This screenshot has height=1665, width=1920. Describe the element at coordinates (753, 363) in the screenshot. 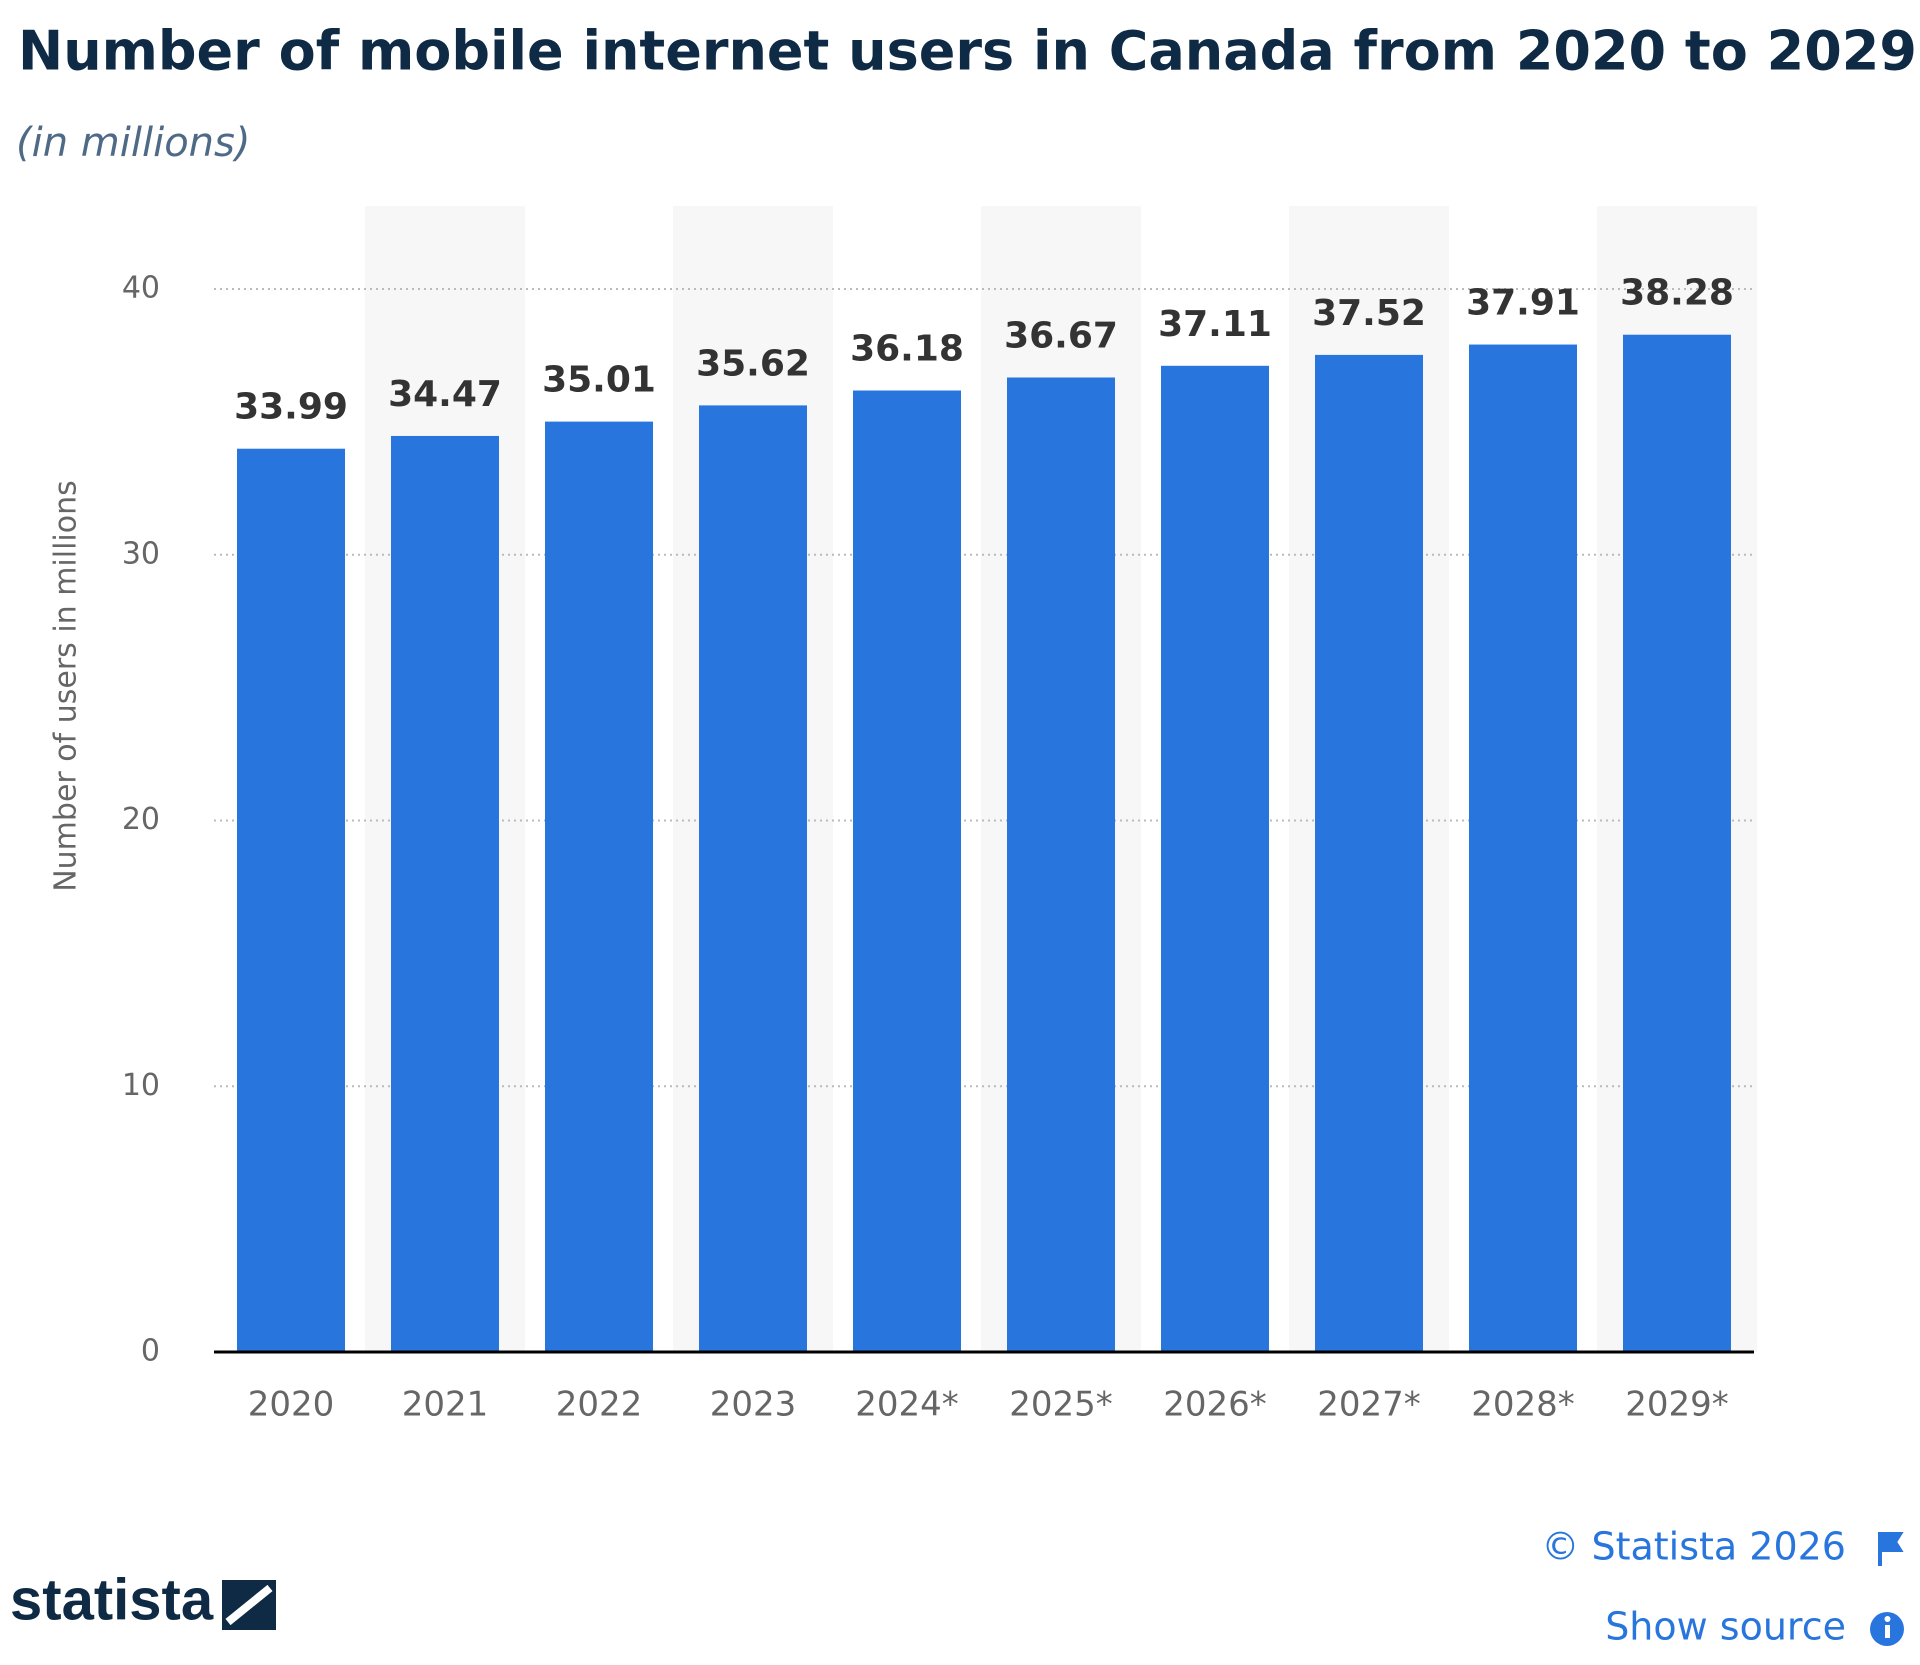

I see `data-label: 35.62` at that location.